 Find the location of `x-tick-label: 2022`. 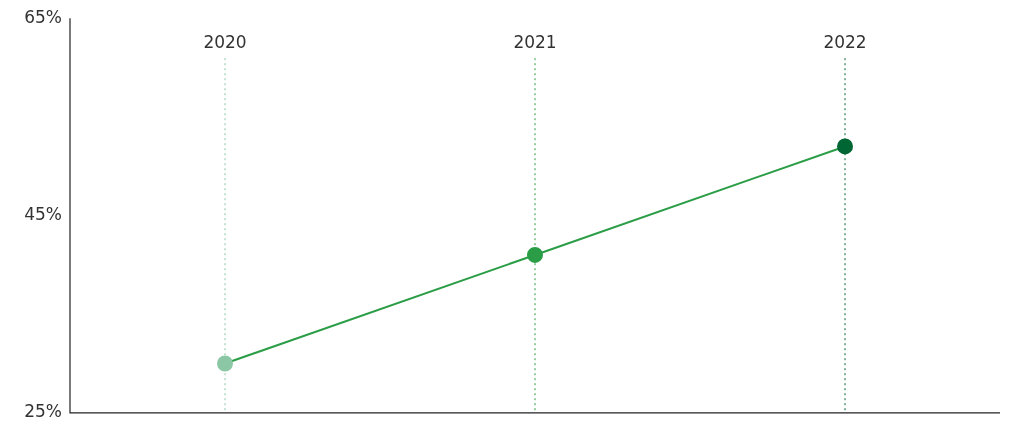

x-tick-label: 2022 is located at coordinates (845, 41).